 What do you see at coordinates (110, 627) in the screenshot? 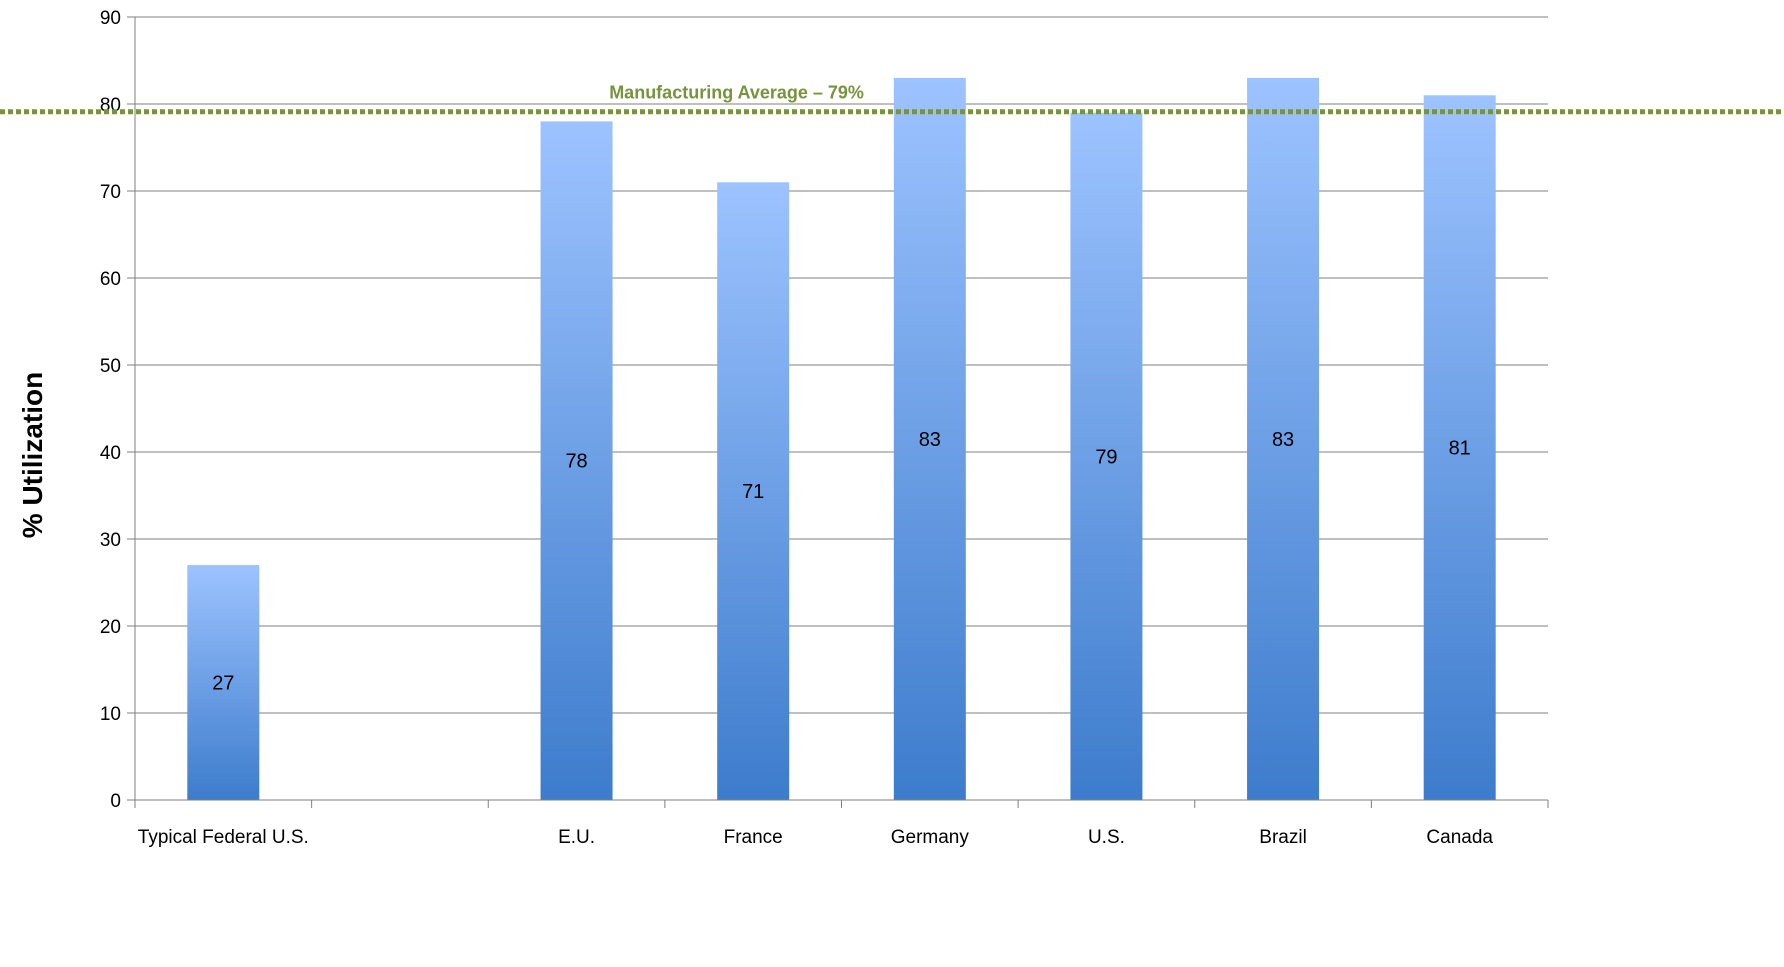
I see `y-tick-label: 20` at bounding box center [110, 627].